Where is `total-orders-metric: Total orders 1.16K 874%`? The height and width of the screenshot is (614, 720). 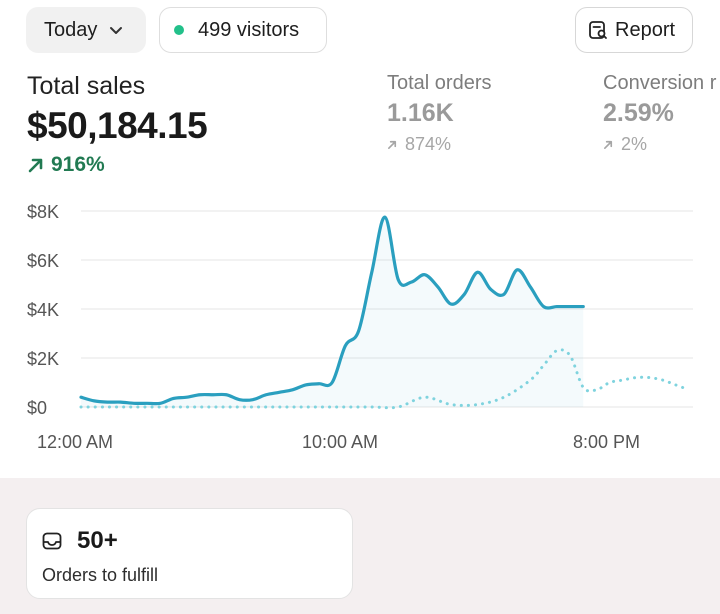 total-orders-metric: Total orders 1.16K 874% is located at coordinates (439, 113).